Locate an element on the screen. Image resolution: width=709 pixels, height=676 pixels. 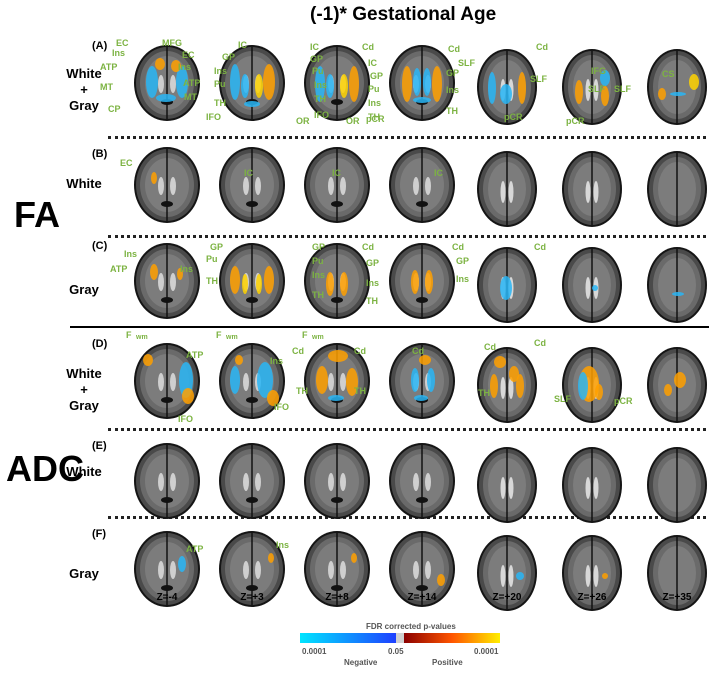
anatomical-label: MFG is located at coordinates (172, 43).